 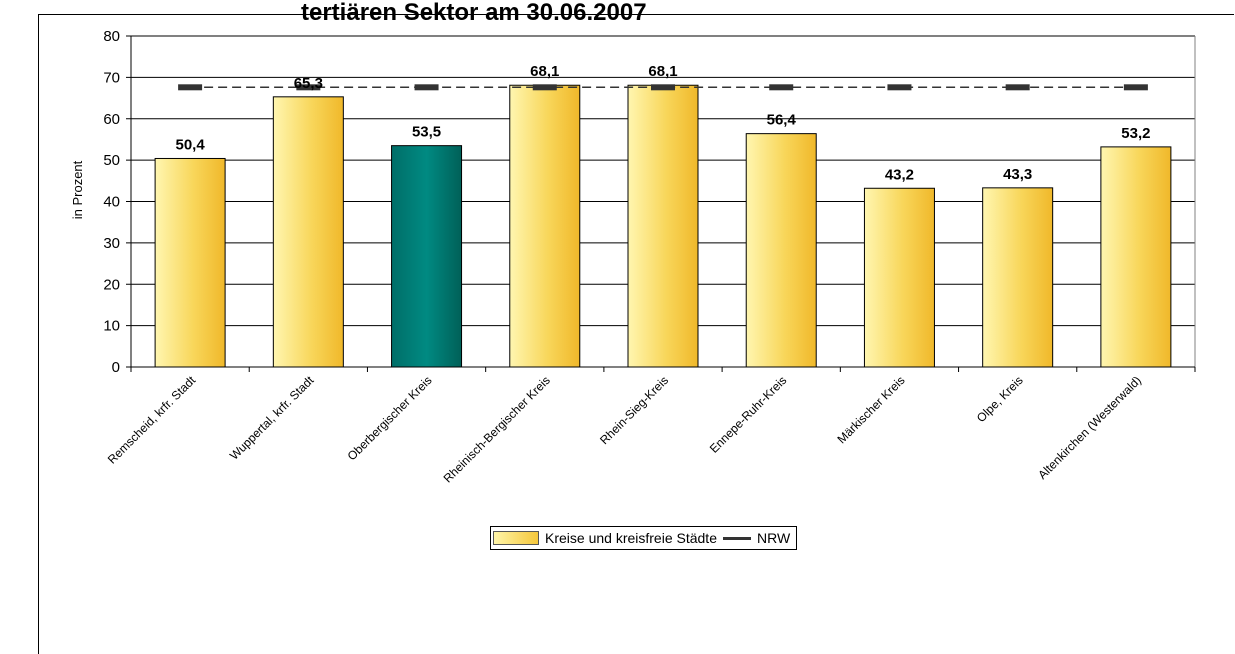 What do you see at coordinates (272, 418) in the screenshot?
I see `category-label: Wuppertal, krfr. Stadt` at bounding box center [272, 418].